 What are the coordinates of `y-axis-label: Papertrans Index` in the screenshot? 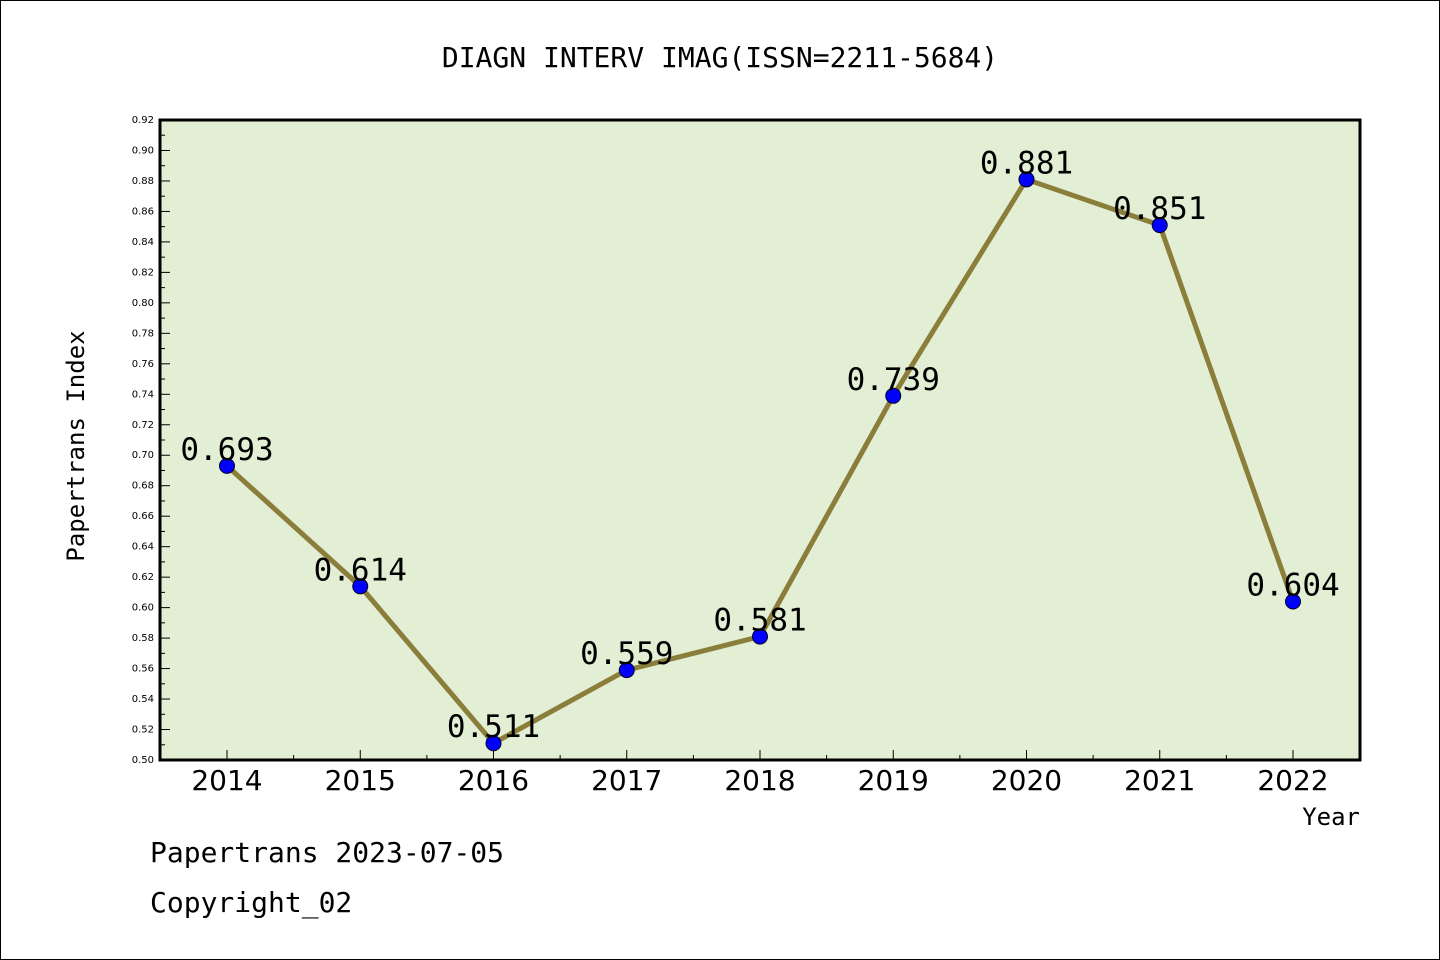 It's located at (76, 445).